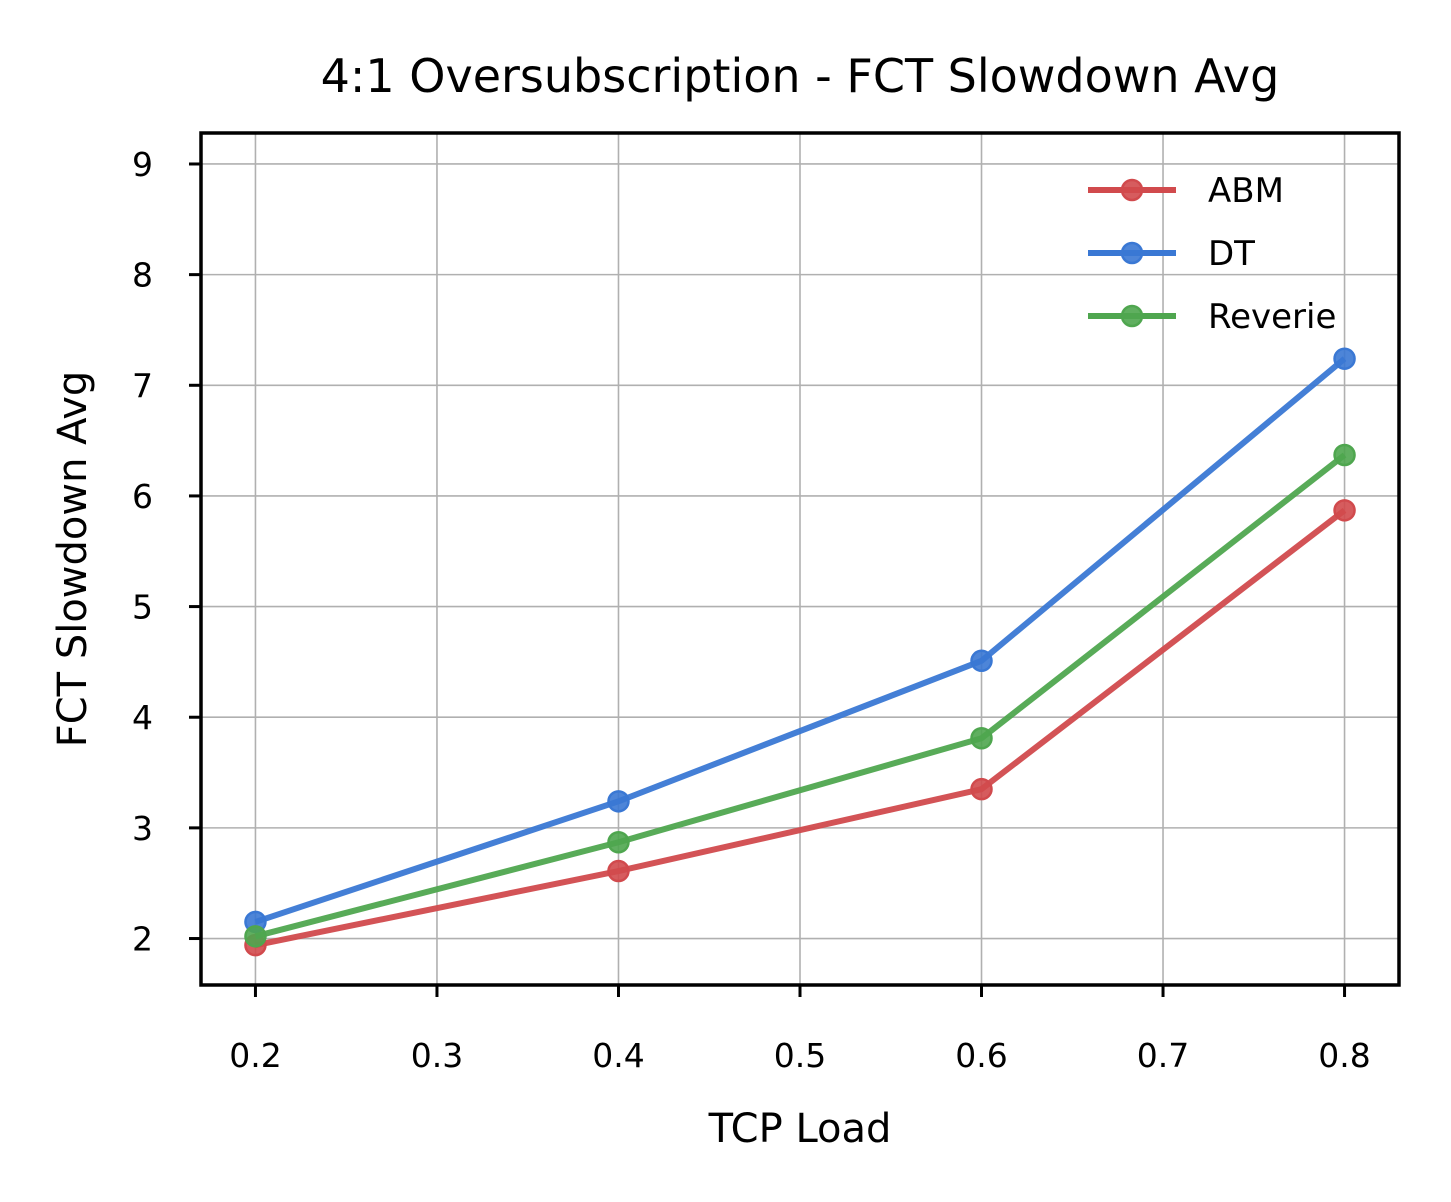  I want to click on legend-entry: ABM, so click(1186, 191).